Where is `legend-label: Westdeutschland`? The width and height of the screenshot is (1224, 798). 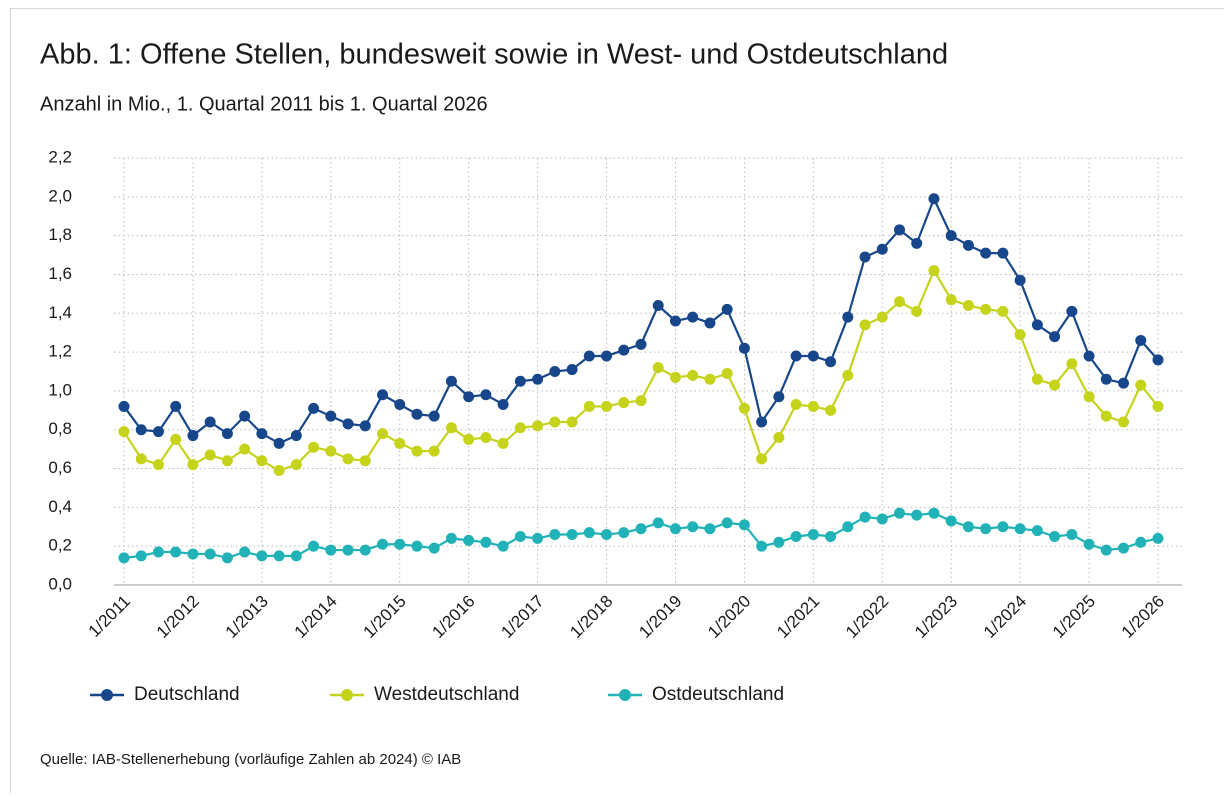 legend-label: Westdeutschland is located at coordinates (446, 694).